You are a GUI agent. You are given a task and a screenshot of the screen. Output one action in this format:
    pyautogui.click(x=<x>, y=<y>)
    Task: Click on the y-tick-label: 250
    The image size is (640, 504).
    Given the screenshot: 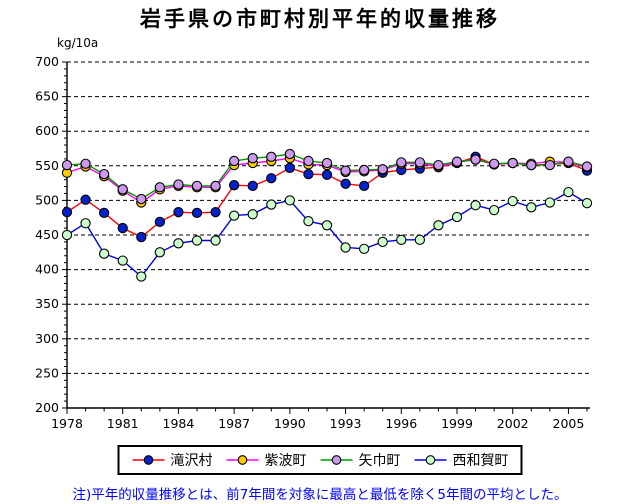 What is the action you would take?
    pyautogui.click(x=47, y=372)
    